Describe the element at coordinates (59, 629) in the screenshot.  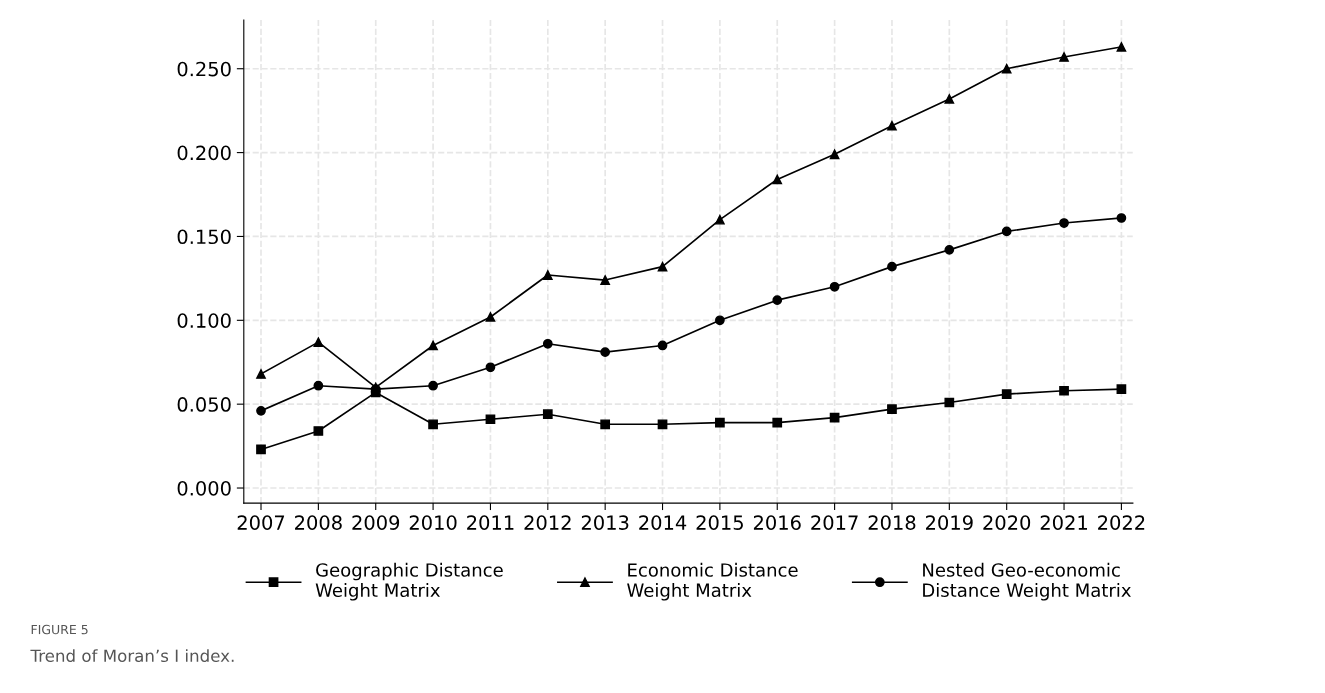
I see `caption: FIGURE 5` at that location.